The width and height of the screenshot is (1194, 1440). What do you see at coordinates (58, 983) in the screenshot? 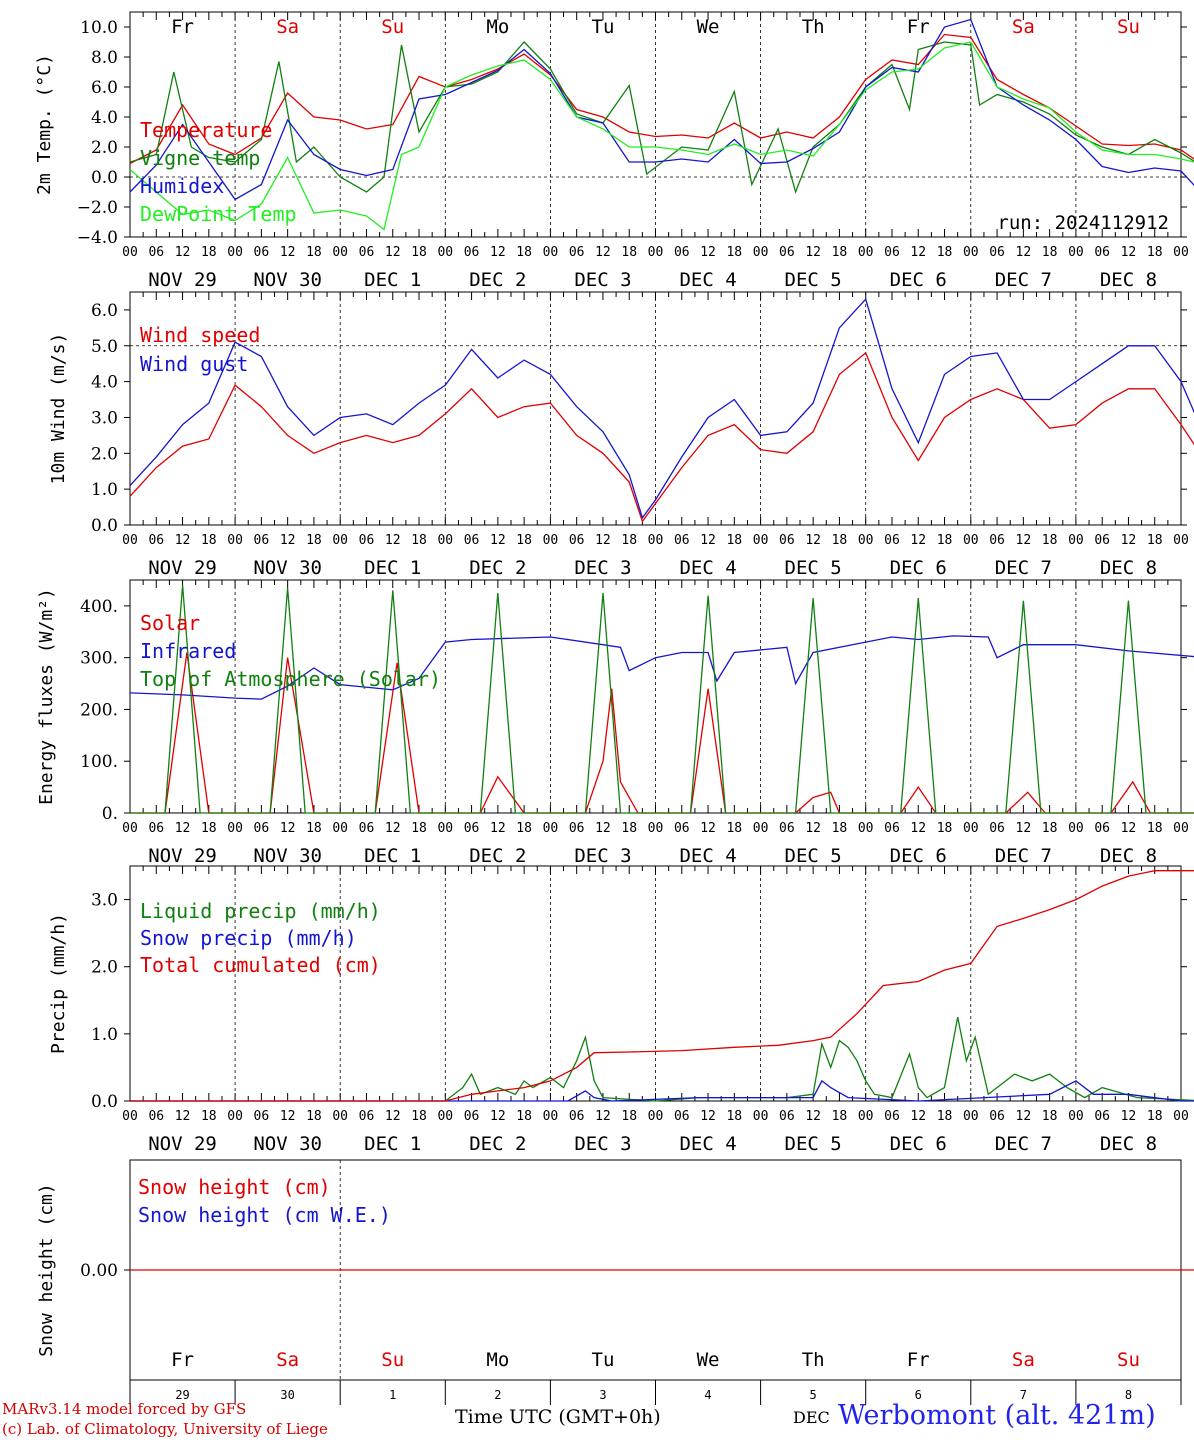
I see `y-axis-title: Precip (mm/h)` at bounding box center [58, 983].